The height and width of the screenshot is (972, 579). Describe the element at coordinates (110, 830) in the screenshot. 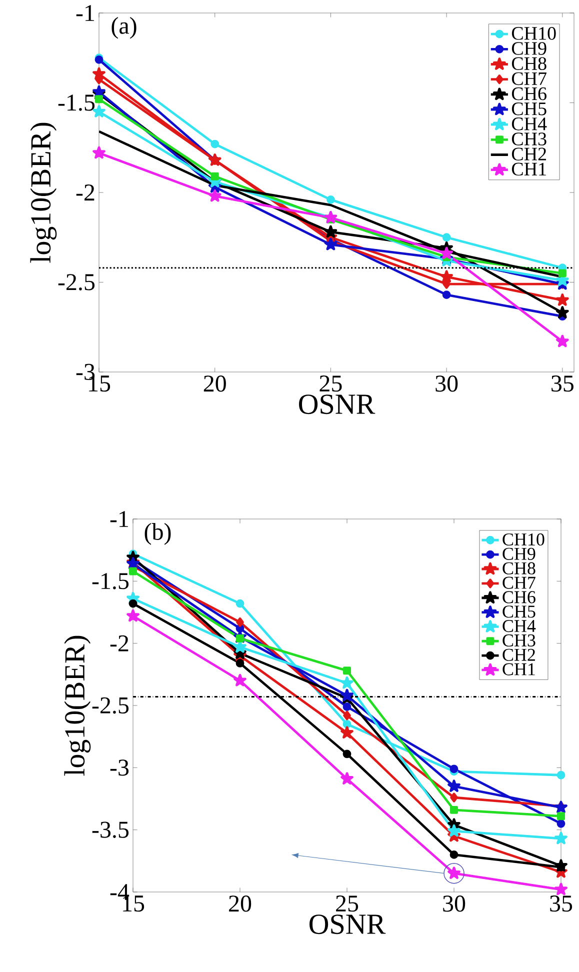

I see `y-tick-label: -3.5` at that location.